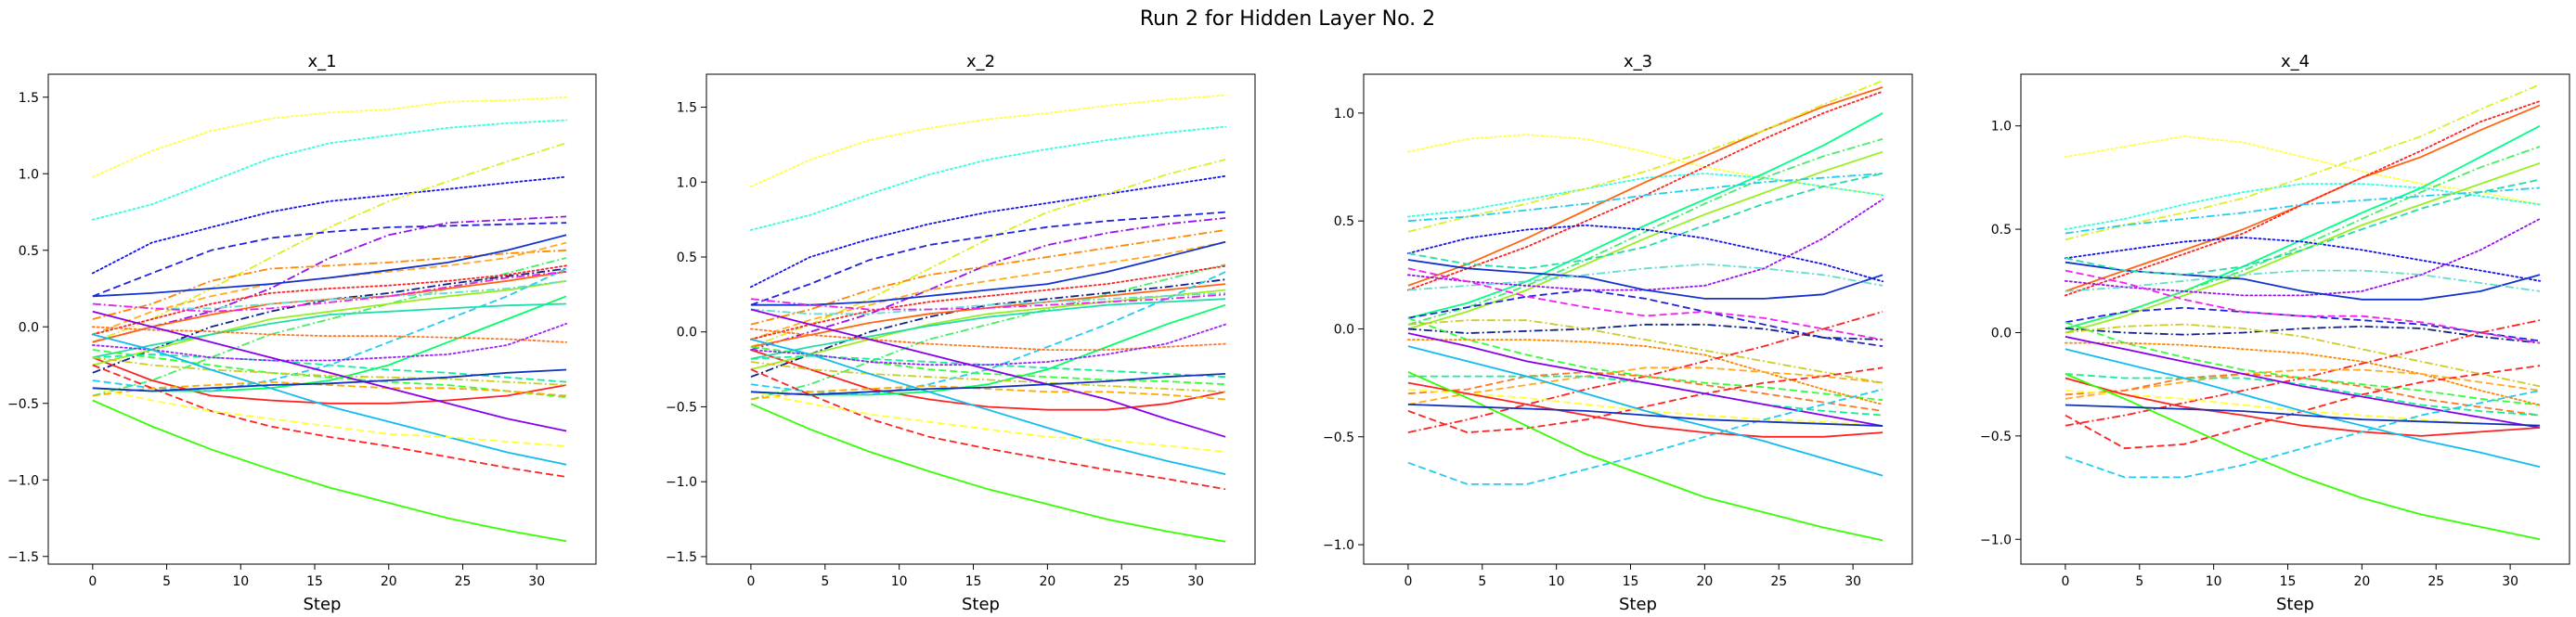  Describe the element at coordinates (681, 557) in the screenshot. I see `y-tick-label: −1.5` at that location.